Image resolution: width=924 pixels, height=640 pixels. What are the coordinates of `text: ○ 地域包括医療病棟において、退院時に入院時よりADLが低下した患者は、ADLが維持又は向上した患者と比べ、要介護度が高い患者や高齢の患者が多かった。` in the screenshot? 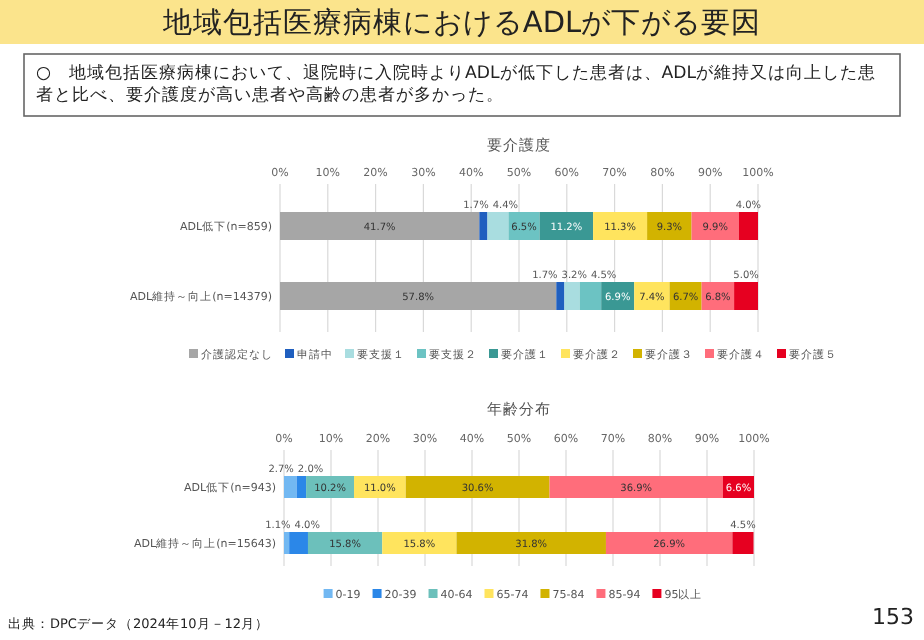 It's located at (456, 84).